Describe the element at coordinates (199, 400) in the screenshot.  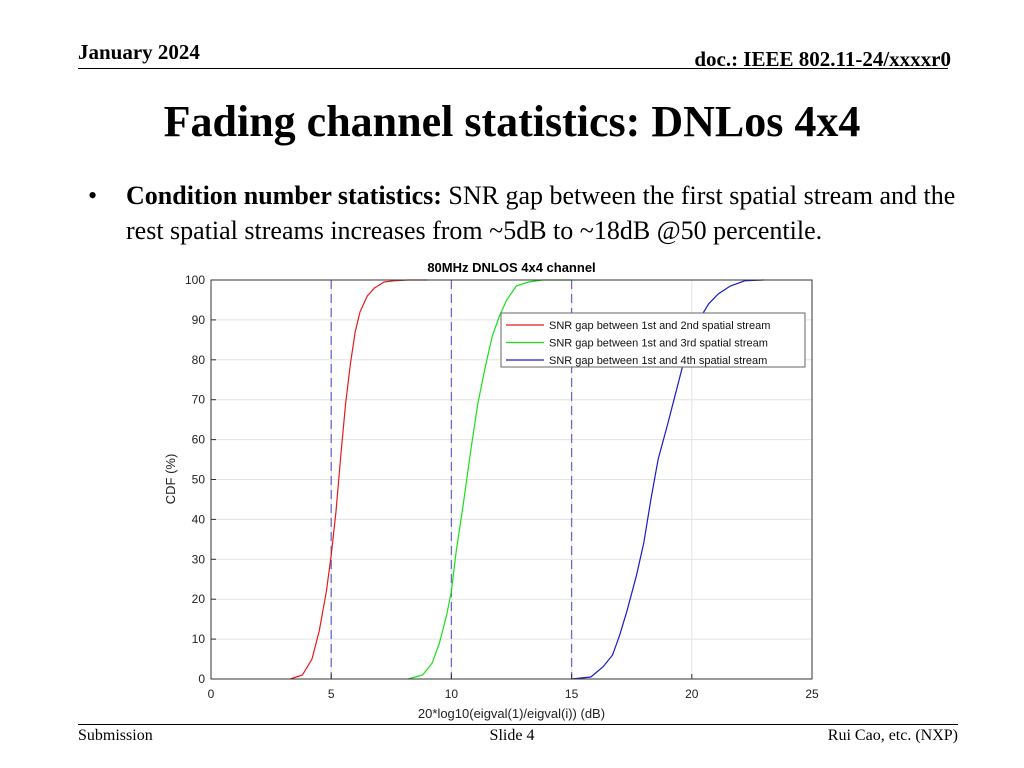
I see `y-tick-label: 70` at that location.